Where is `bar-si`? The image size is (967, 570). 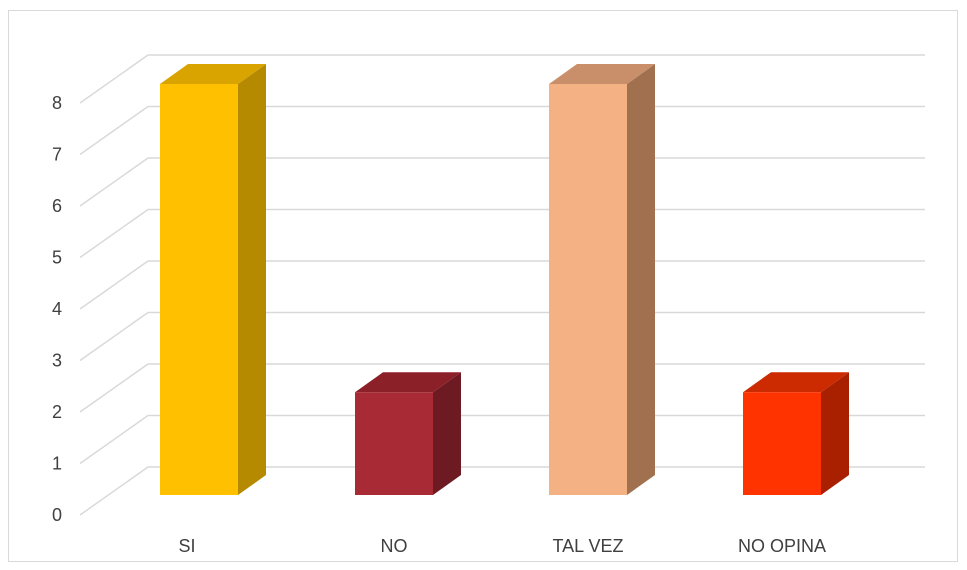
bar-si is located at coordinates (213, 279).